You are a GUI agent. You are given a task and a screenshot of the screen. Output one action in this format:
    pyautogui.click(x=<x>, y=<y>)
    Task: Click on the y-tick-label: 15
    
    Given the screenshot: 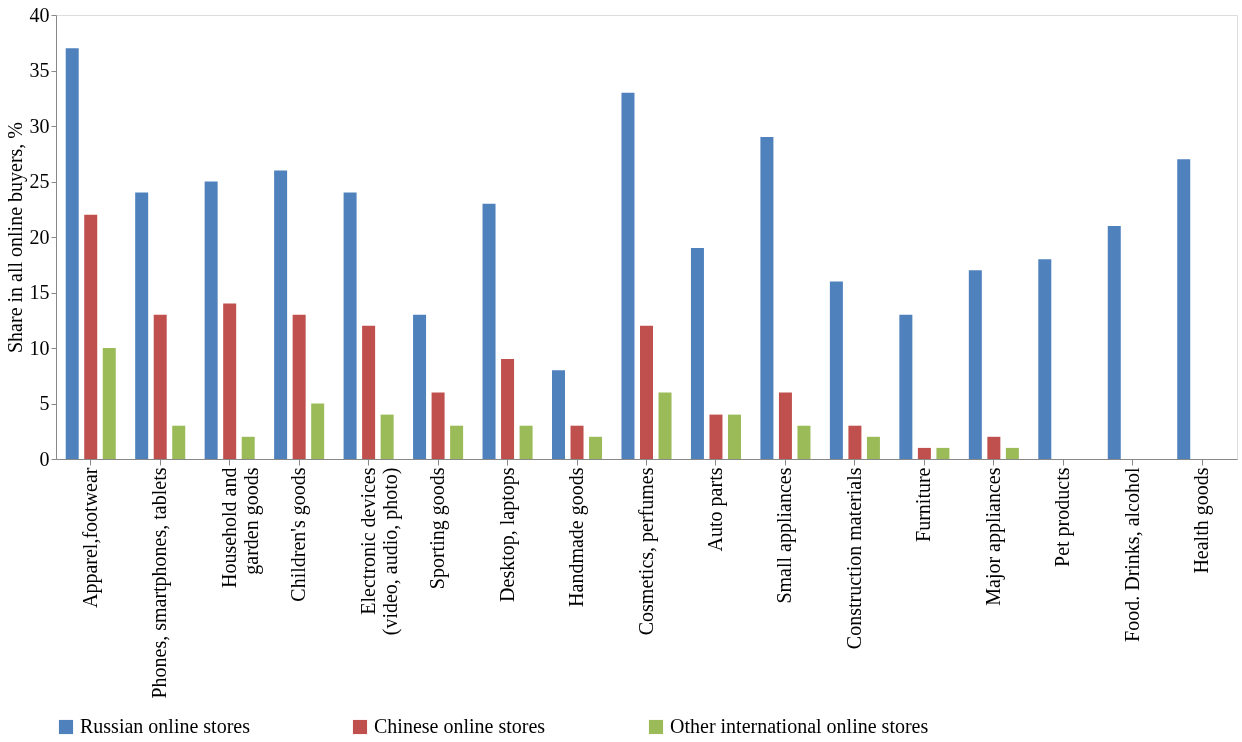 What is the action you would take?
    pyautogui.click(x=39, y=292)
    